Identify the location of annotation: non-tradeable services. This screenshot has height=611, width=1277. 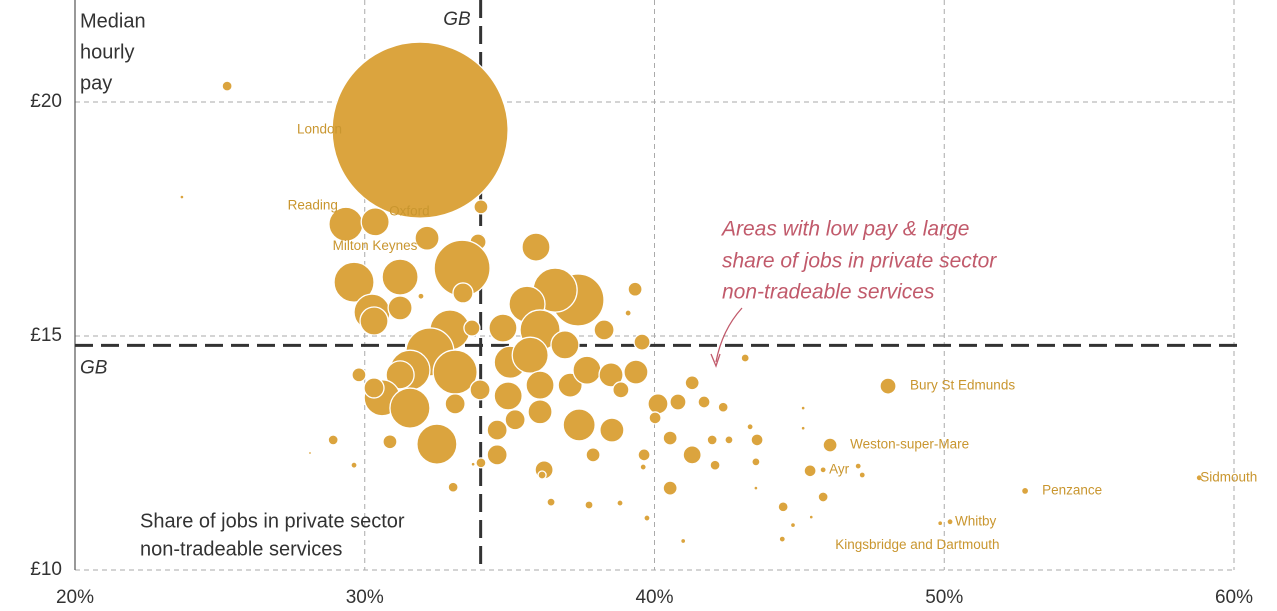
(828, 292).